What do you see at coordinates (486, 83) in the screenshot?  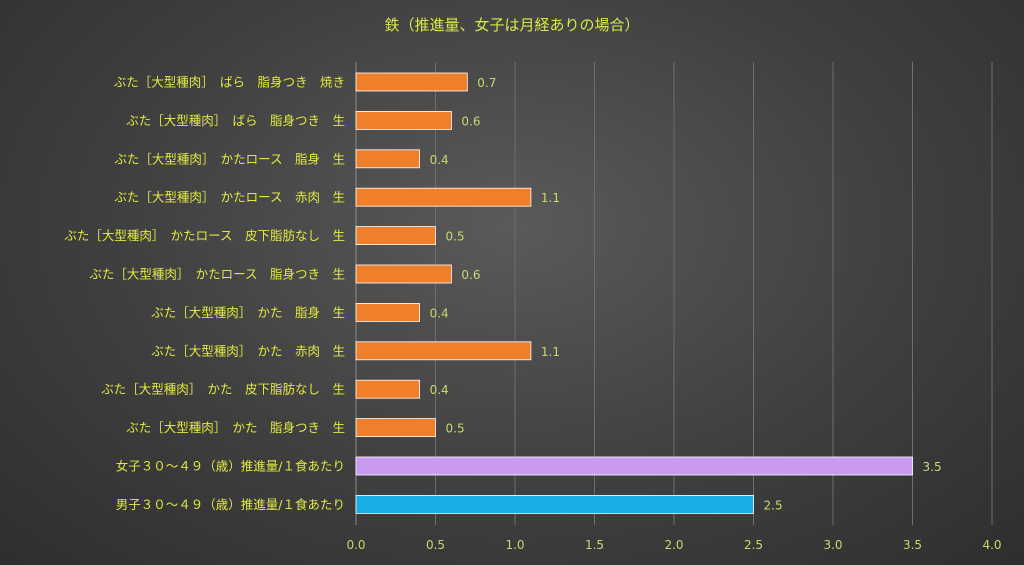 I see `data-label: 0.7` at bounding box center [486, 83].